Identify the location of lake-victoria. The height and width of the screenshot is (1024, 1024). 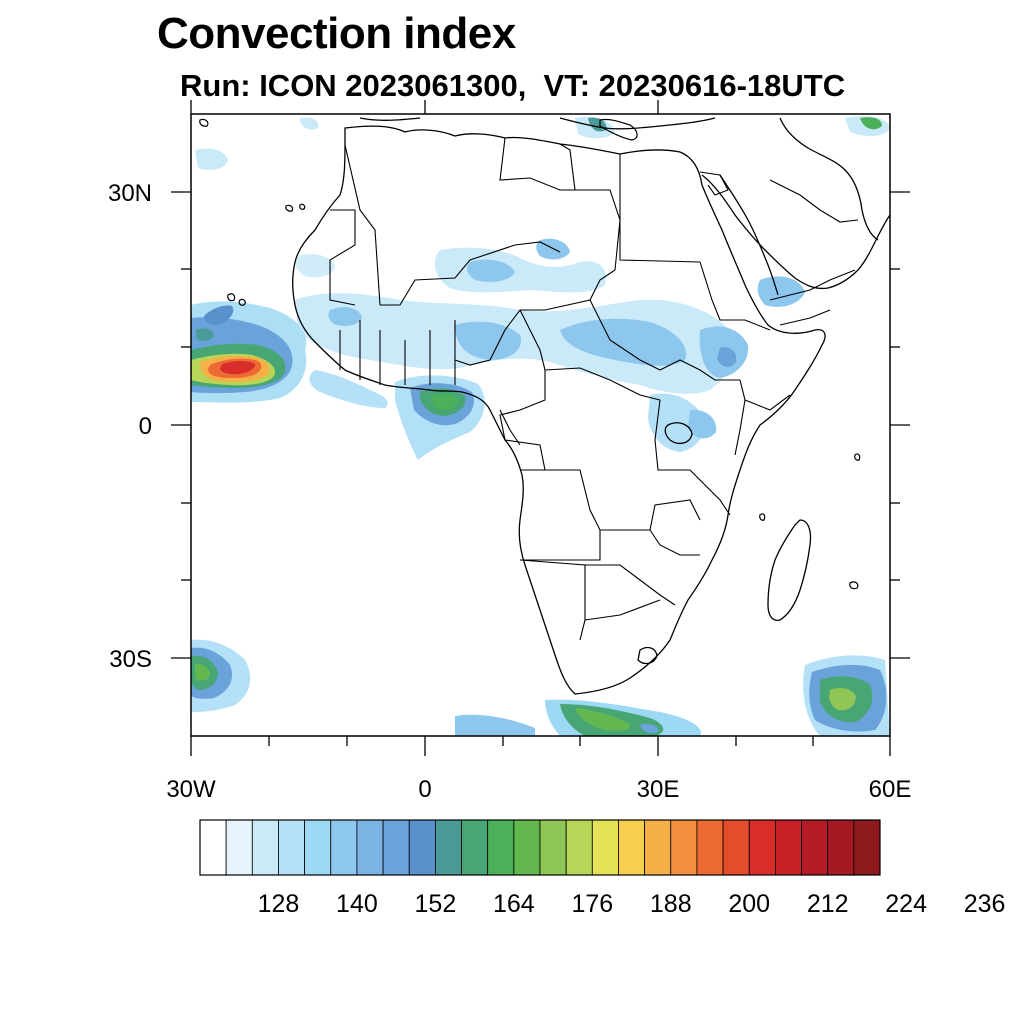
(678, 433).